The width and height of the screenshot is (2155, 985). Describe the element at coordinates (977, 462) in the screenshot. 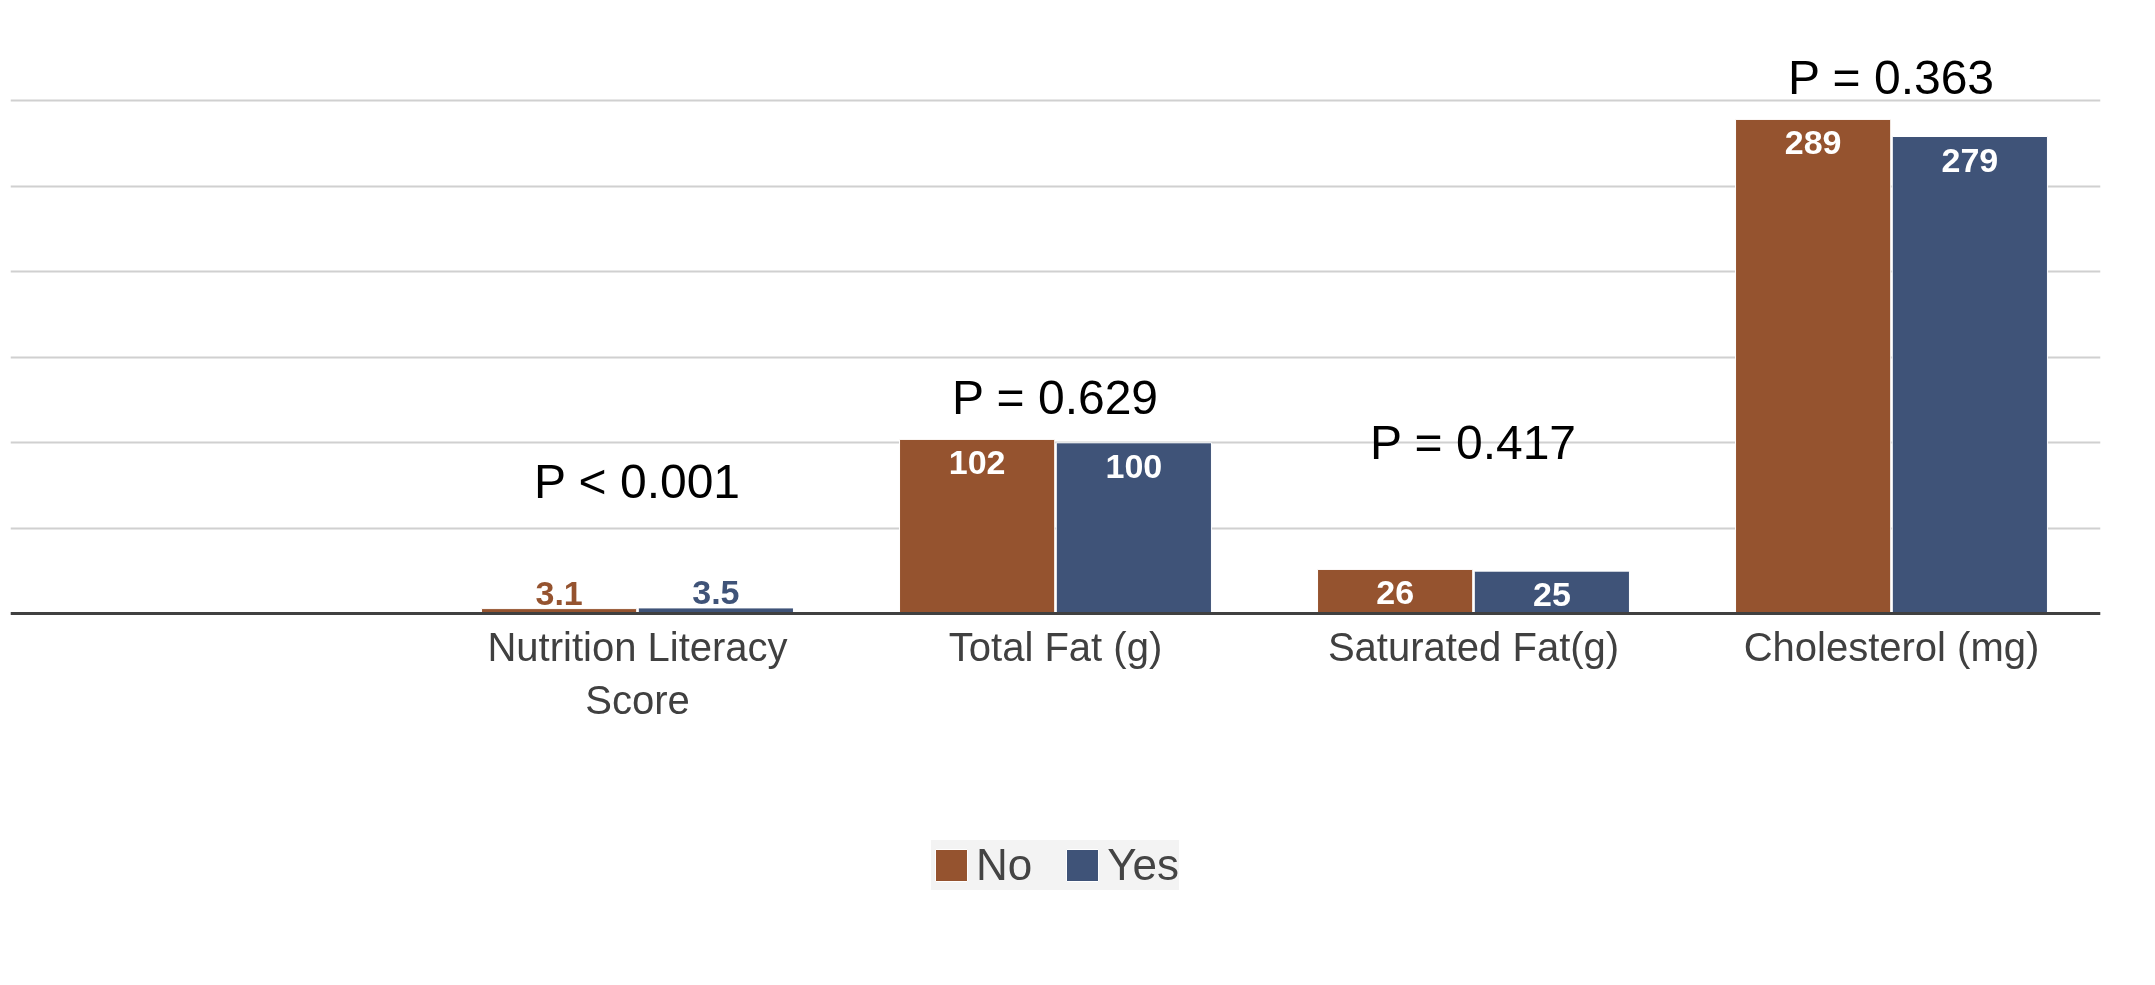

I see `data-label: 102` at that location.